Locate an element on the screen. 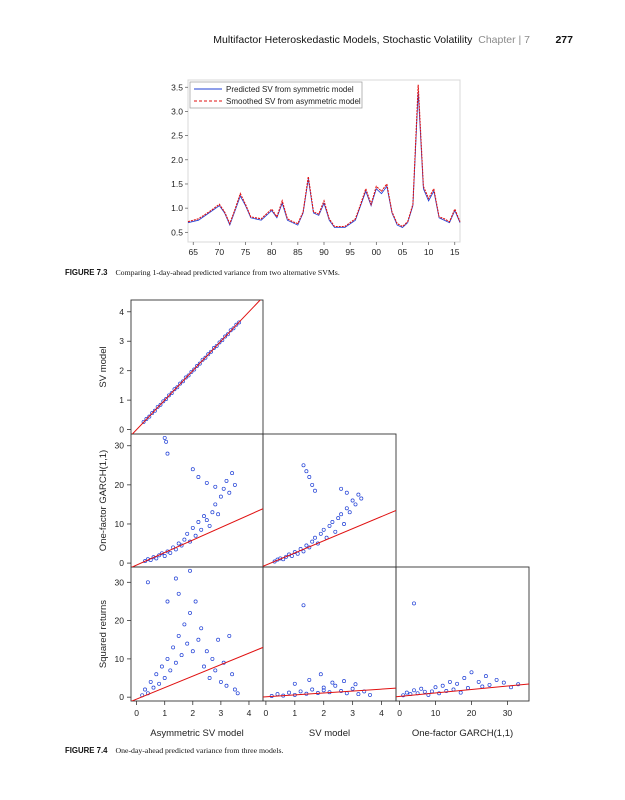  scatter-panel-frame is located at coordinates (197, 500).